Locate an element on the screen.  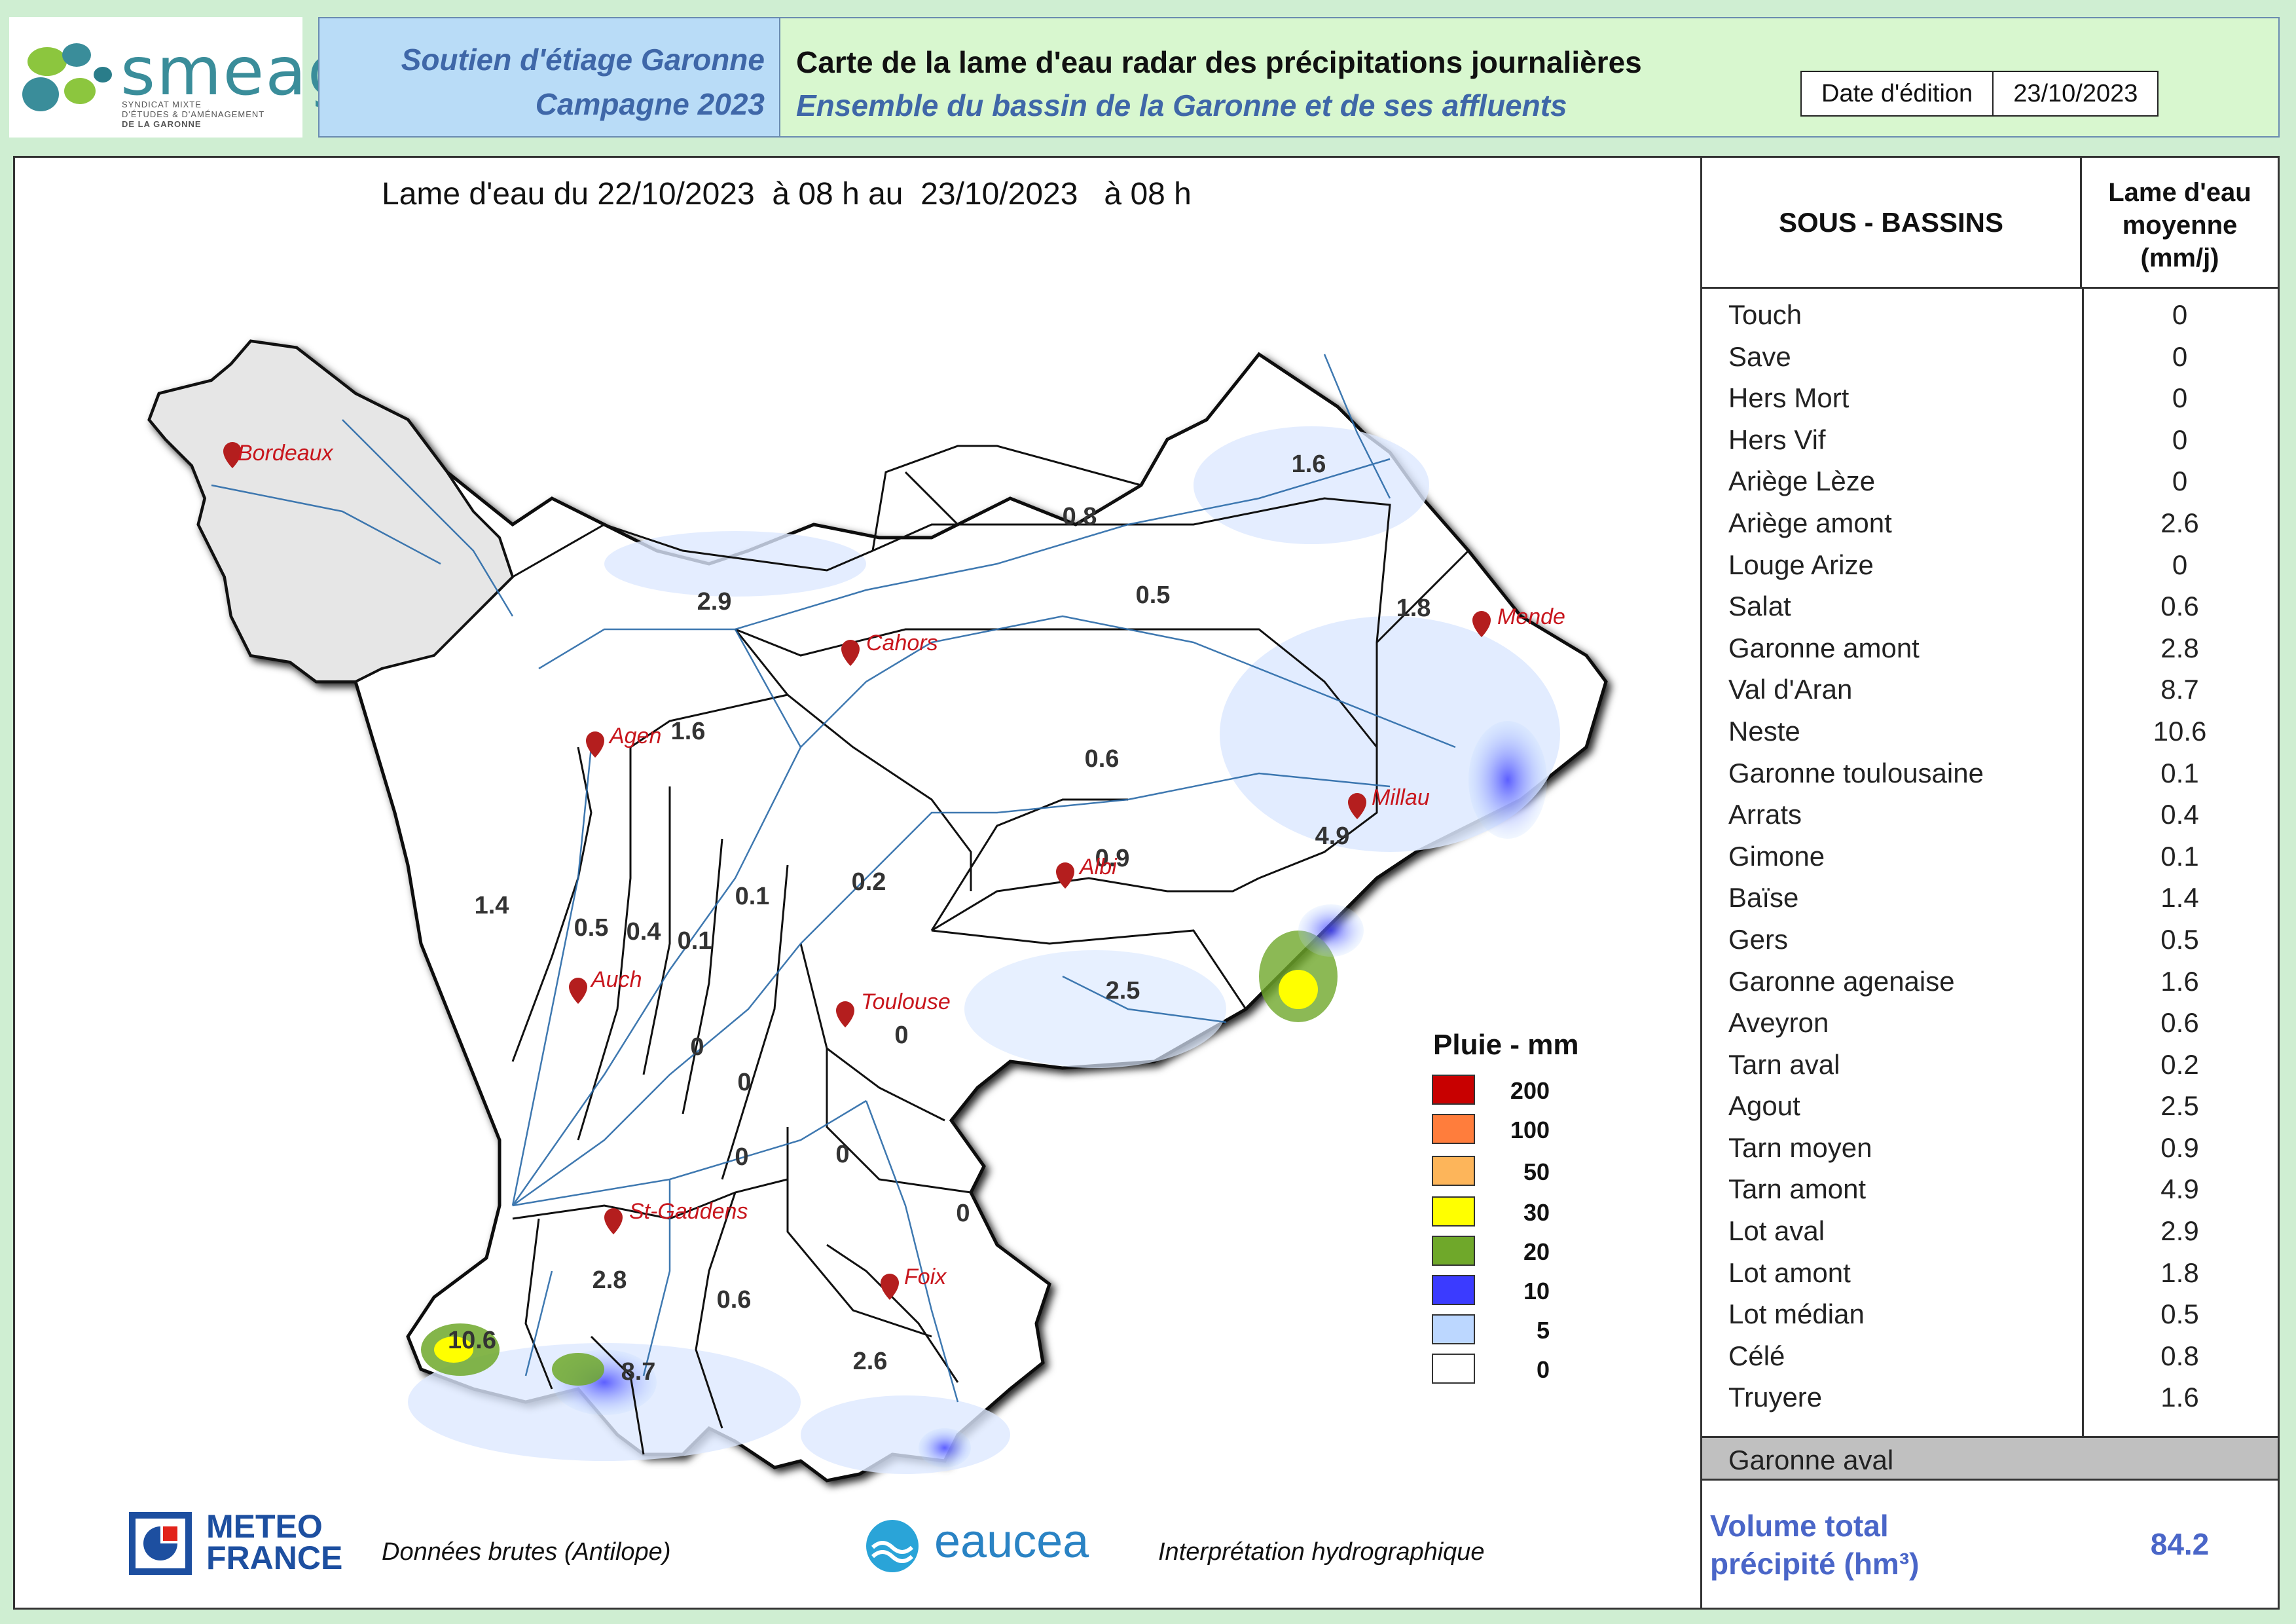
city-auch: Auch is located at coordinates (605, 985).